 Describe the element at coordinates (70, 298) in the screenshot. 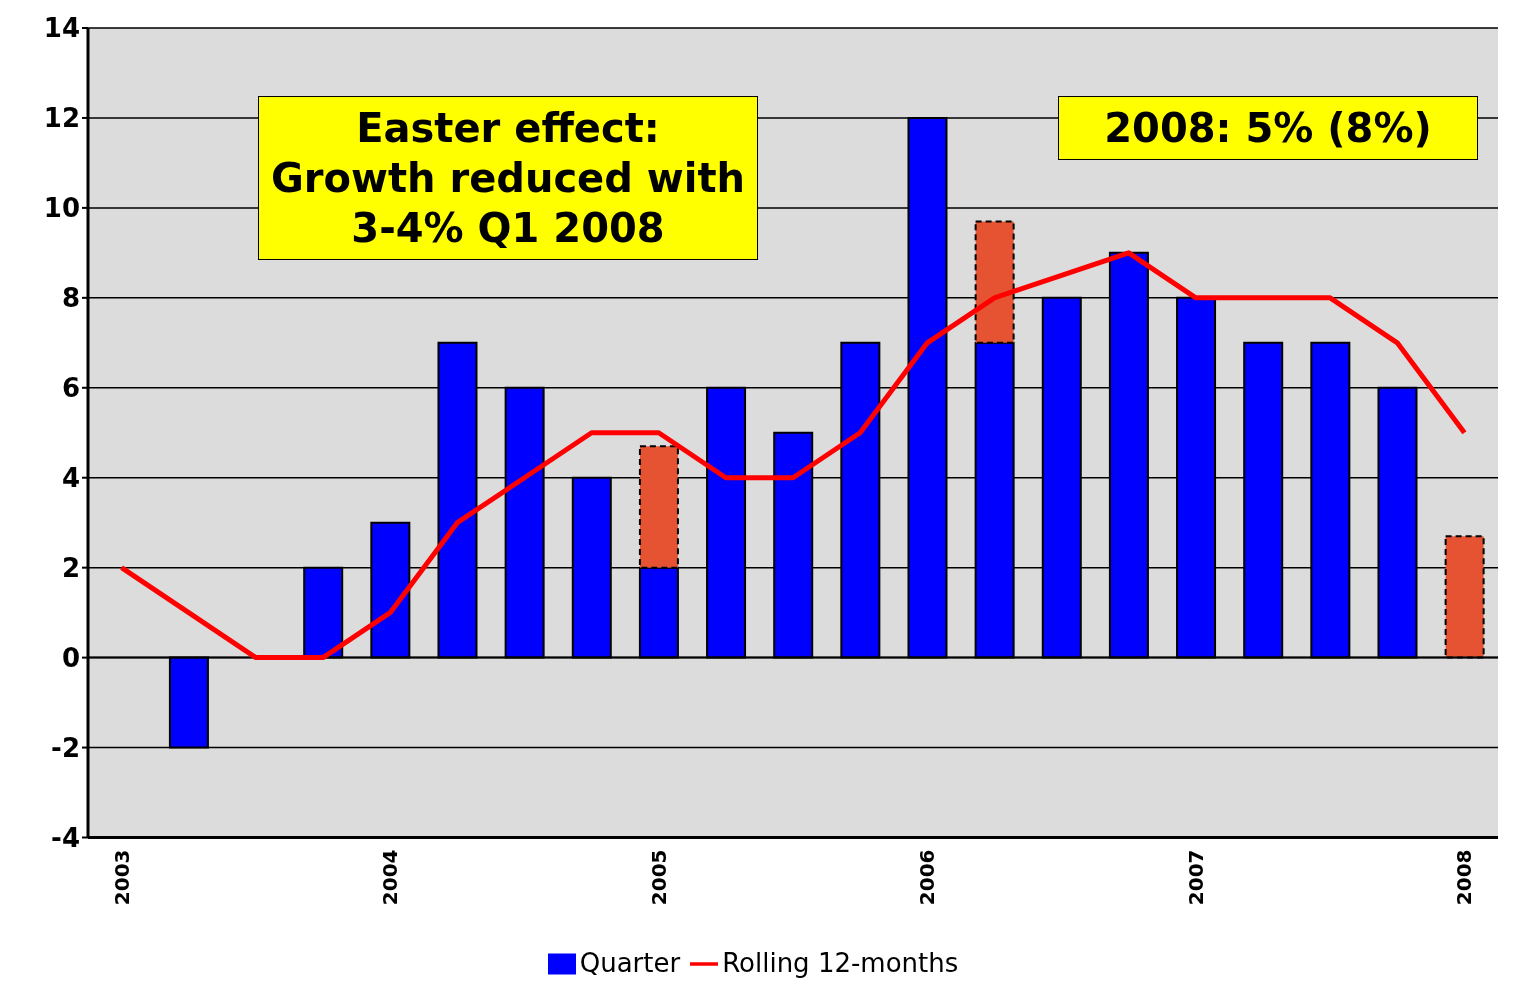

I see `y-tick-label: 8` at that location.